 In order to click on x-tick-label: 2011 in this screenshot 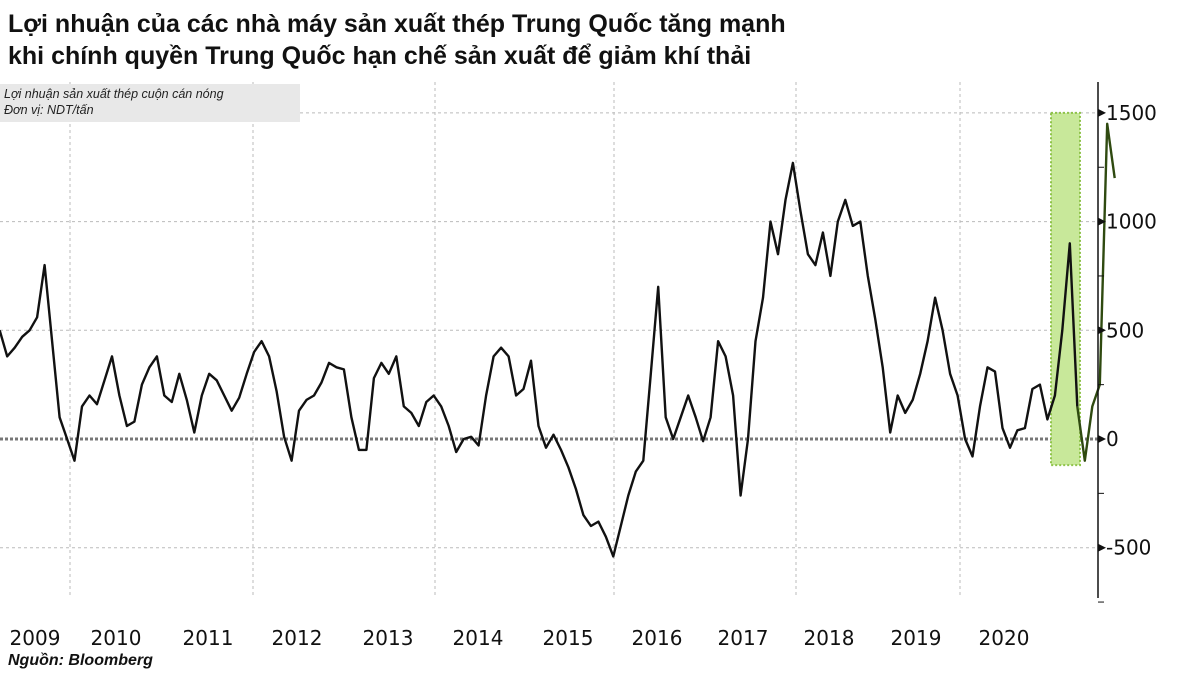, I will do `click(208, 638)`.